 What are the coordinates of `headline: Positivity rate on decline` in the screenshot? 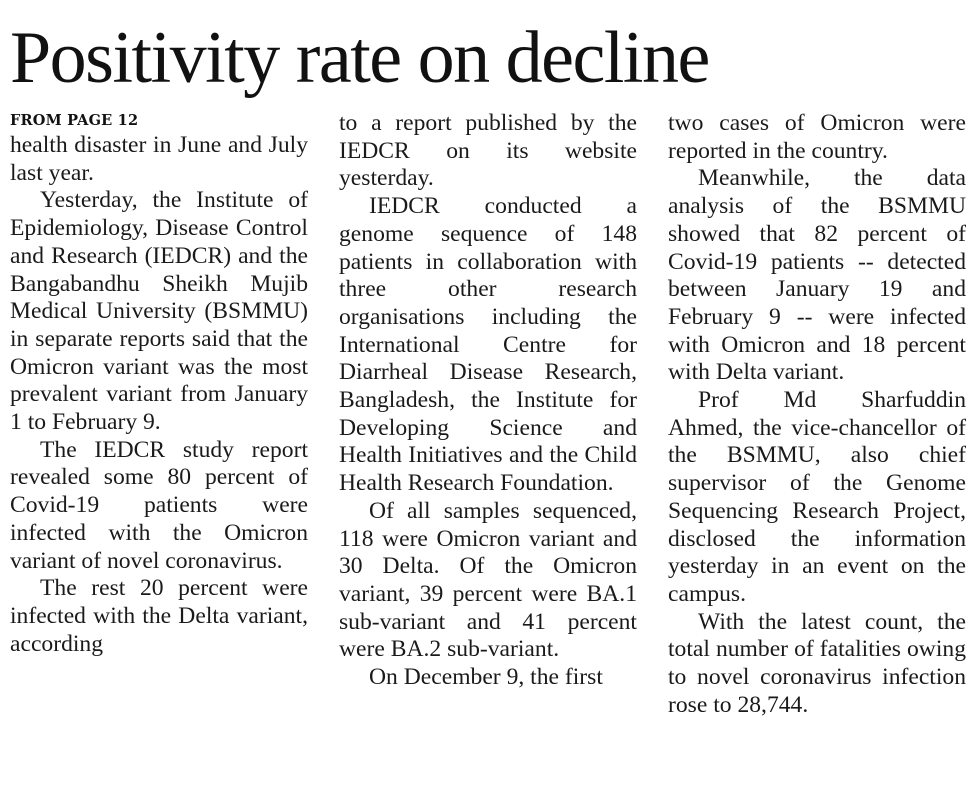 It's located at (360, 58).